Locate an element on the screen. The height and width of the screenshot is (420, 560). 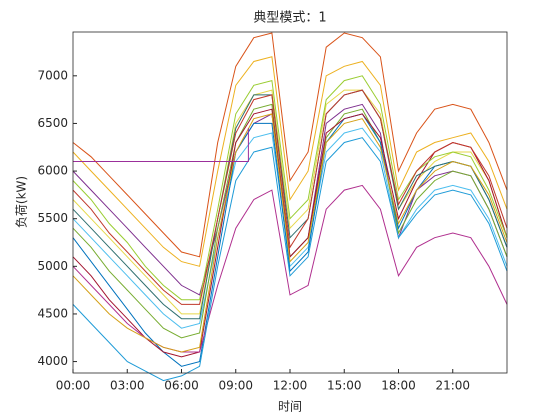
y-tick-label: 5000 is located at coordinates (52, 266).